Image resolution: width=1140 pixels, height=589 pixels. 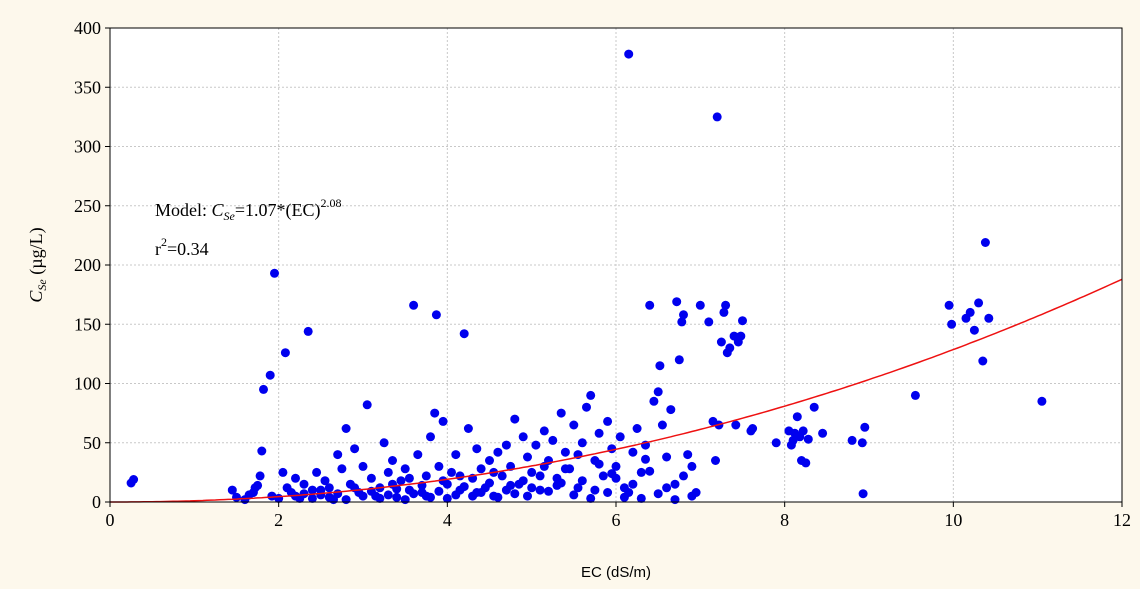 I want to click on x-tick-label: 4, so click(x=447, y=520).